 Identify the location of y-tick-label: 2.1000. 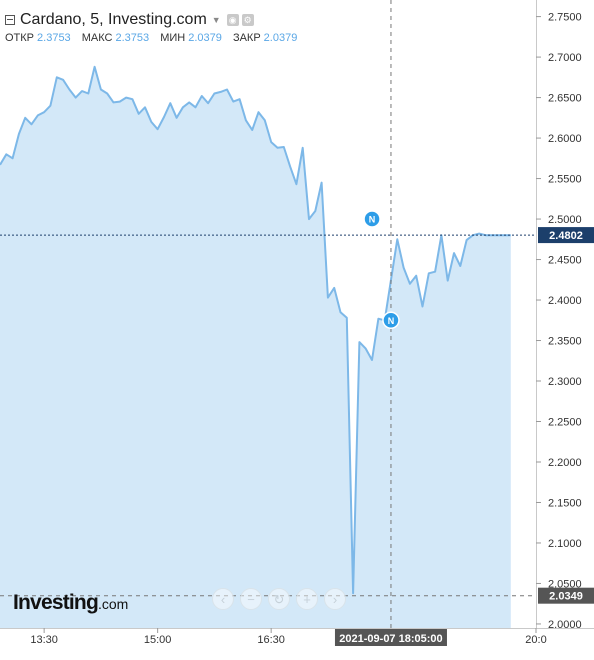
(565, 544).